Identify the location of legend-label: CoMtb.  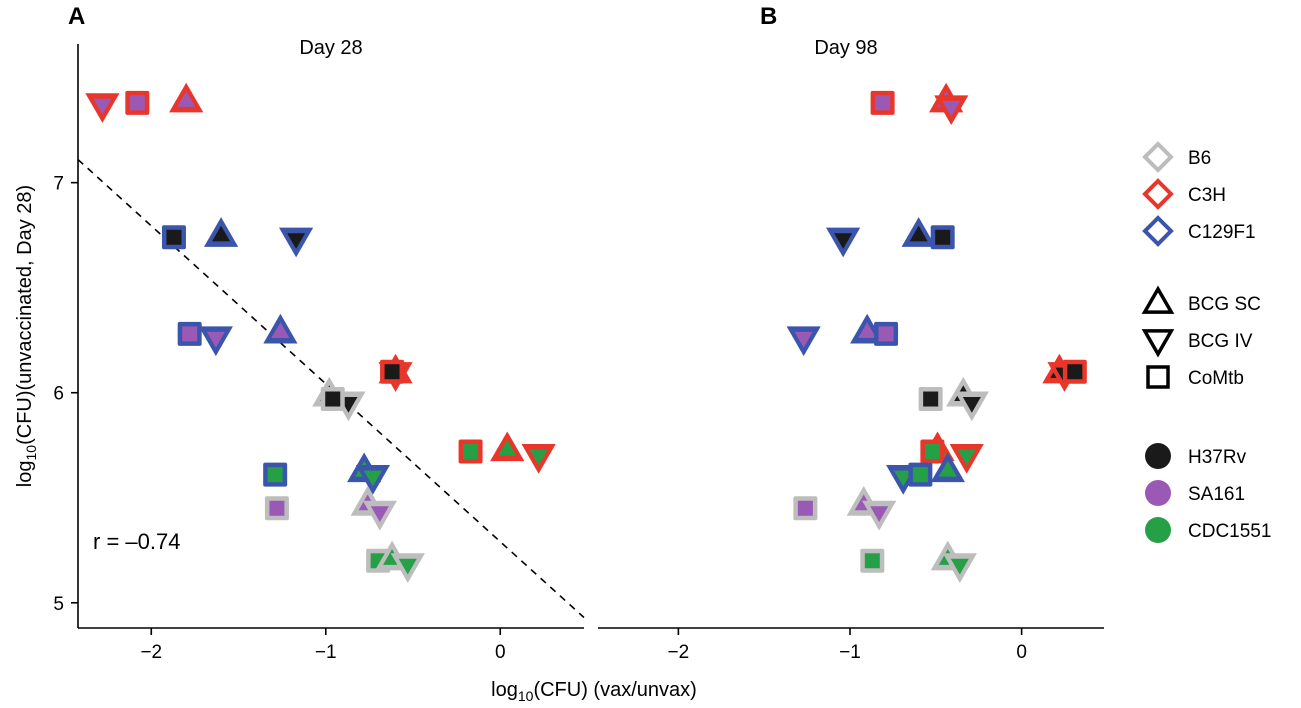
(1216, 378).